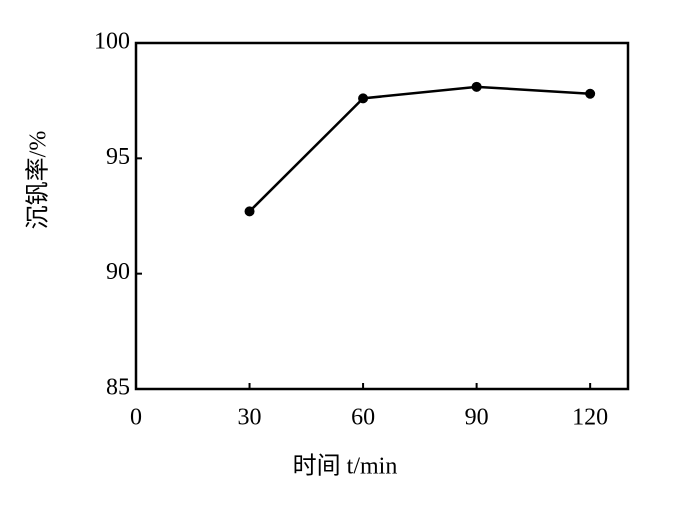 Image resolution: width=694 pixels, height=505 pixels. What do you see at coordinates (136, 418) in the screenshot?
I see `x-tick-label: 0` at bounding box center [136, 418].